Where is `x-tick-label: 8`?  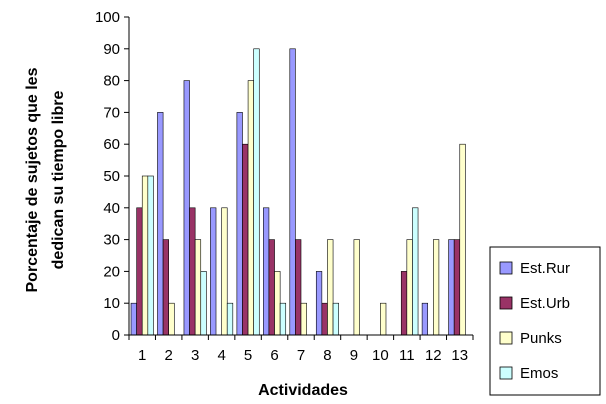 x-tick-label: 8 is located at coordinates (327, 355).